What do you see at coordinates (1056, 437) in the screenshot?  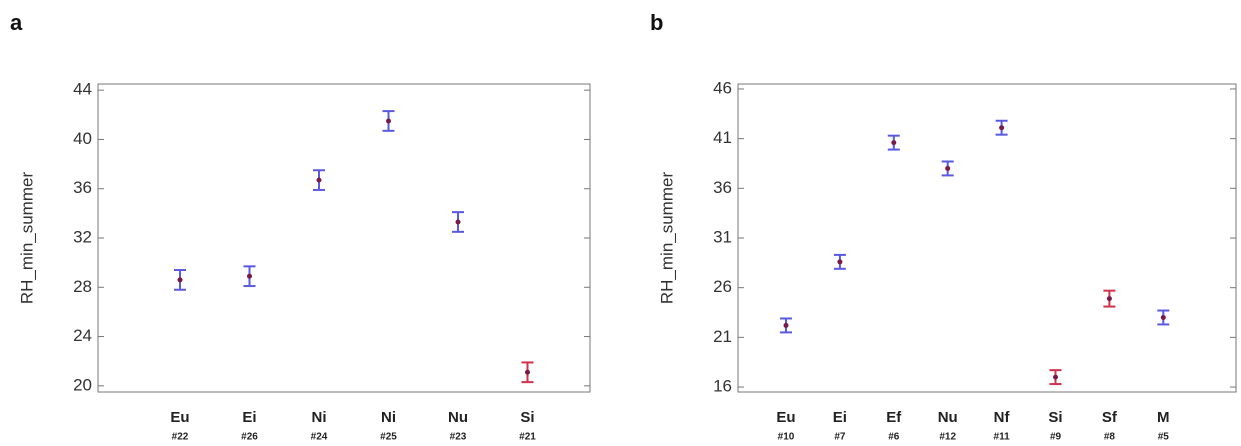 I see `sample-id: #9` at bounding box center [1056, 437].